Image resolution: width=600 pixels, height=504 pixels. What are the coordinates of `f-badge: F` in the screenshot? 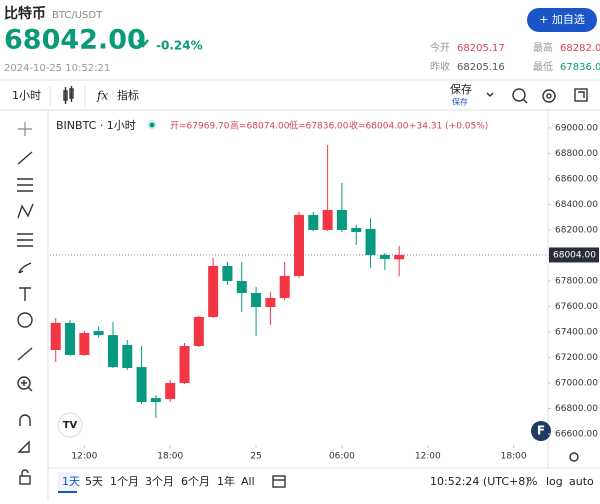 It's located at (541, 431).